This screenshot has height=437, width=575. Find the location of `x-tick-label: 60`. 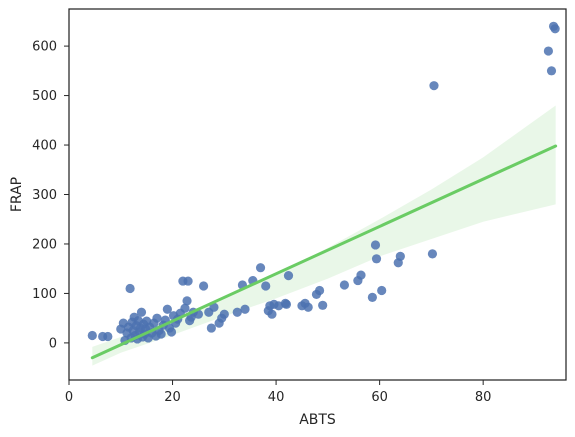

x-tick-label: 60 is located at coordinates (379, 397).